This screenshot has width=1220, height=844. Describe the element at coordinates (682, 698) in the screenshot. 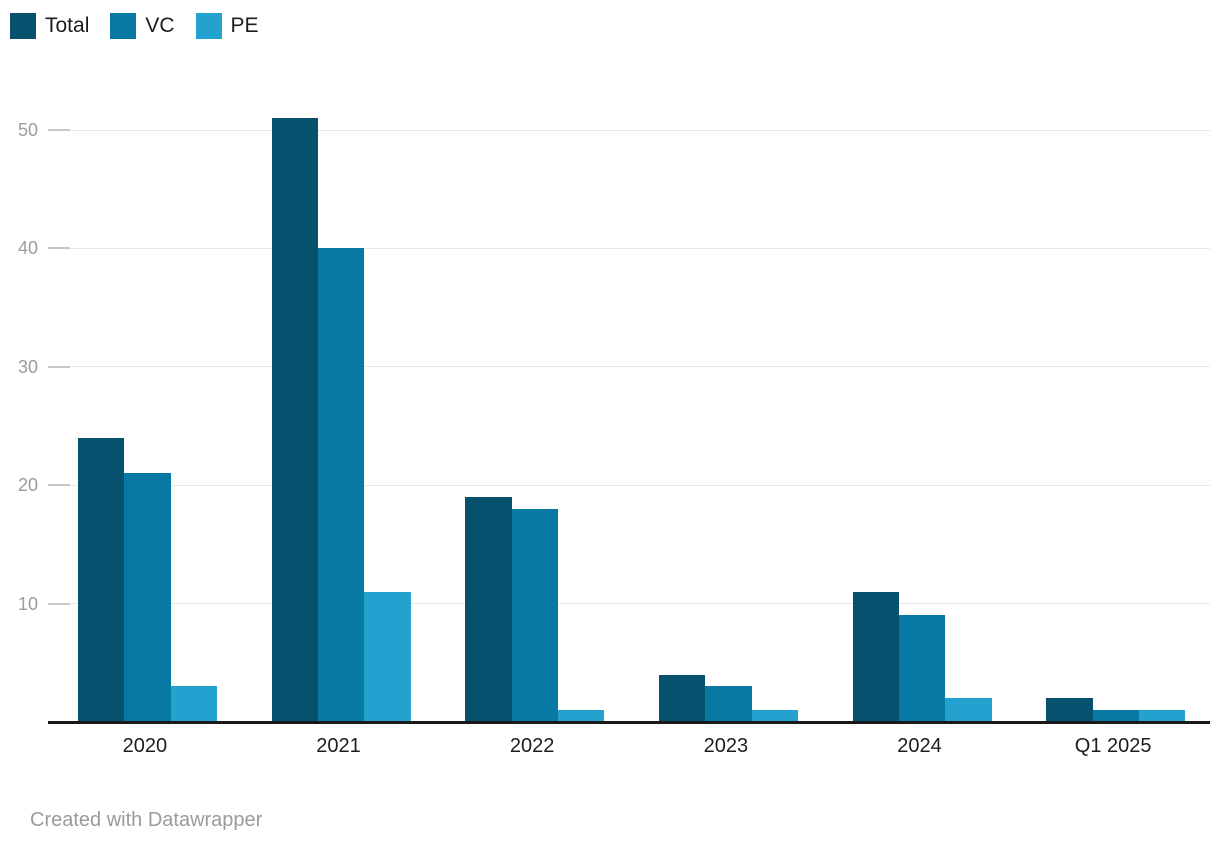

I see `bar-total-2023` at that location.